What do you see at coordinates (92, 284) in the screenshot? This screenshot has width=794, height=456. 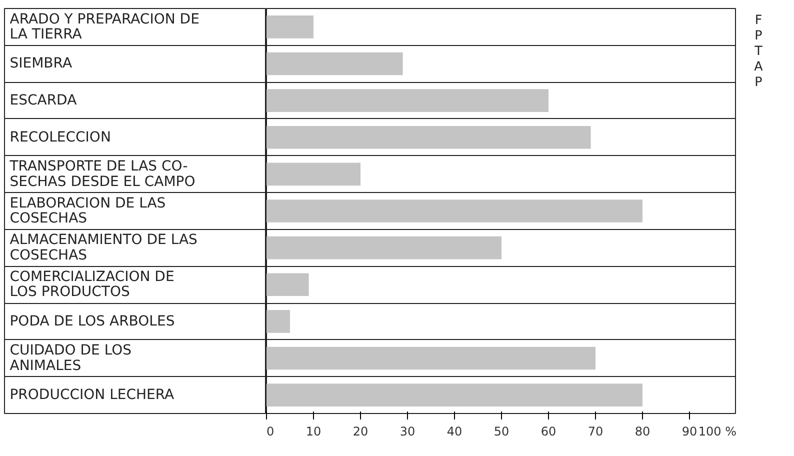 I see `y-tick-label: COMERCIALIZACION DE LOS PRODUCTOS` at bounding box center [92, 284].